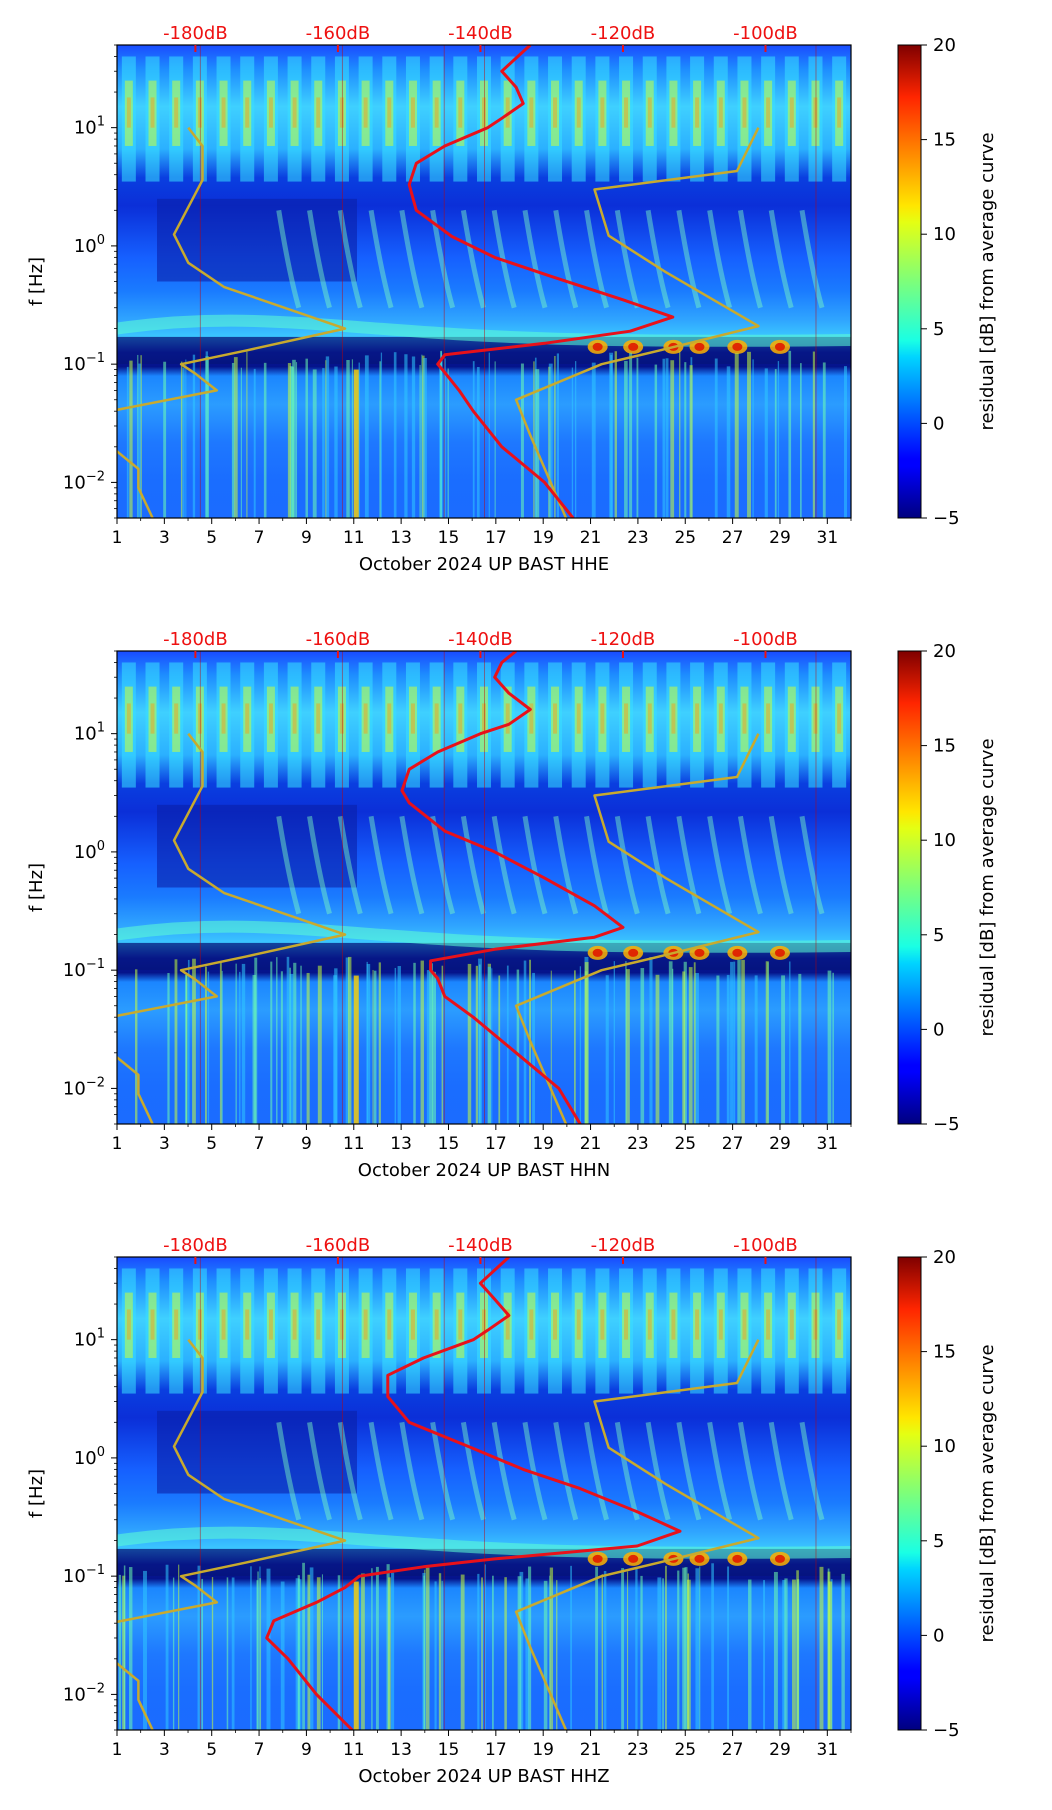  What do you see at coordinates (623, 1245) in the screenshot?
I see `db-tick-label: -120dB` at bounding box center [623, 1245].